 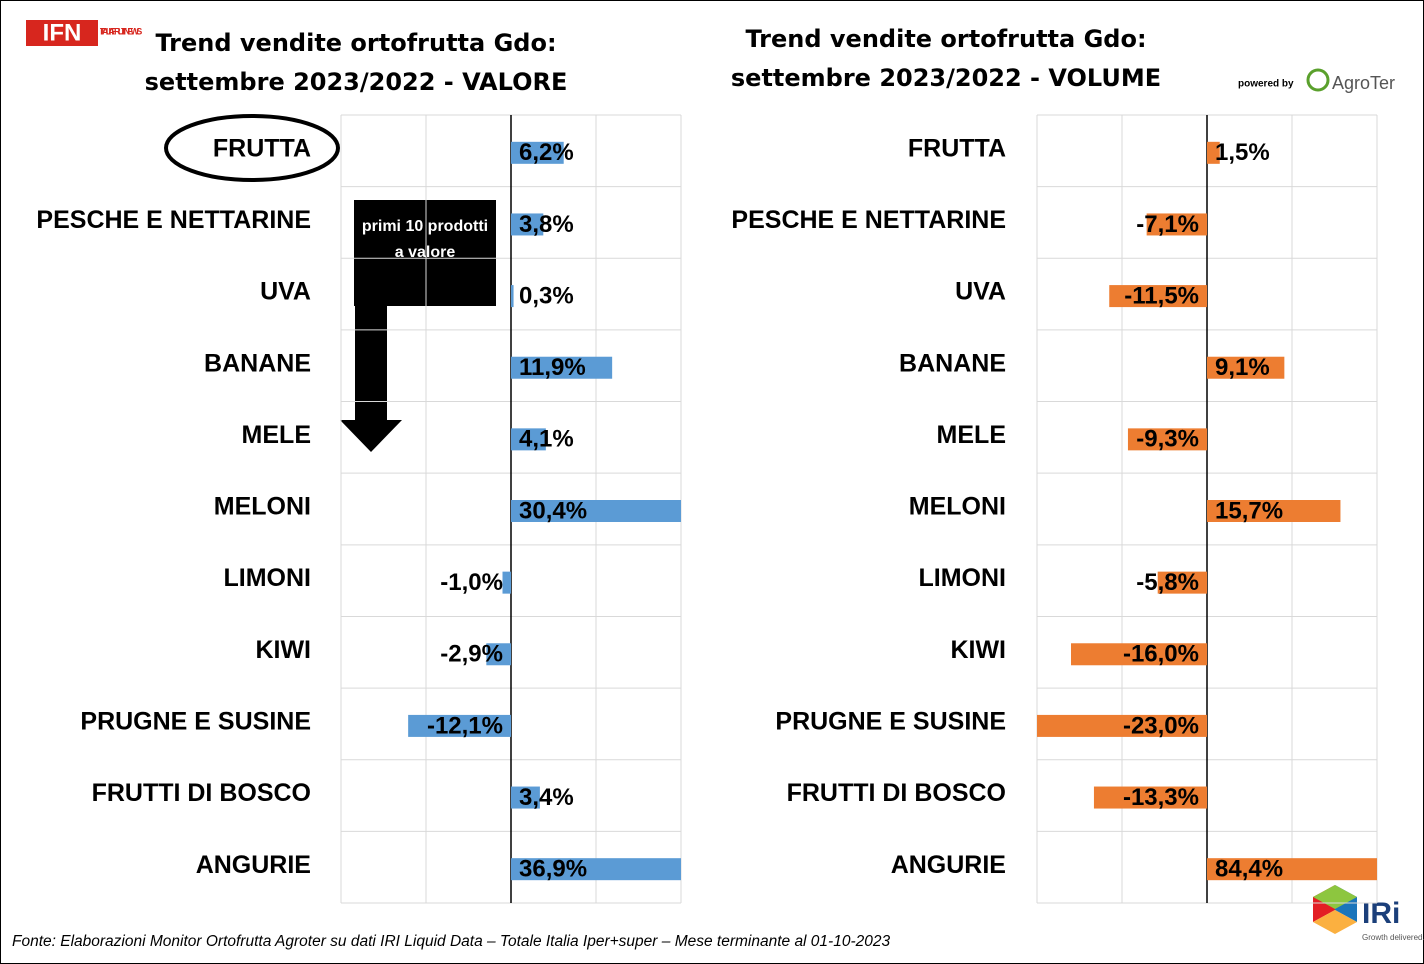 What do you see at coordinates (1249, 510) in the screenshot?
I see `value-label: 15,7%` at bounding box center [1249, 510].